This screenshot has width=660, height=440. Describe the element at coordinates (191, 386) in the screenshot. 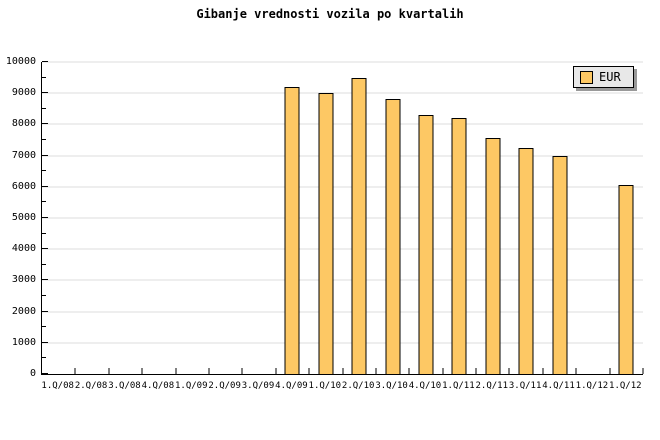

I see `x-axis-label: 1.Q/09` at that location.